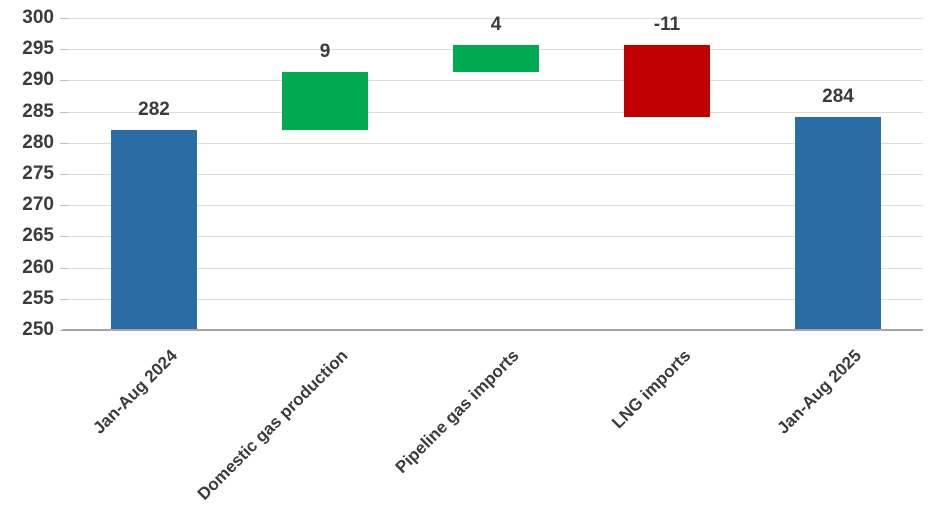  I want to click on y-axis-tick-label: 275, so click(38, 173).